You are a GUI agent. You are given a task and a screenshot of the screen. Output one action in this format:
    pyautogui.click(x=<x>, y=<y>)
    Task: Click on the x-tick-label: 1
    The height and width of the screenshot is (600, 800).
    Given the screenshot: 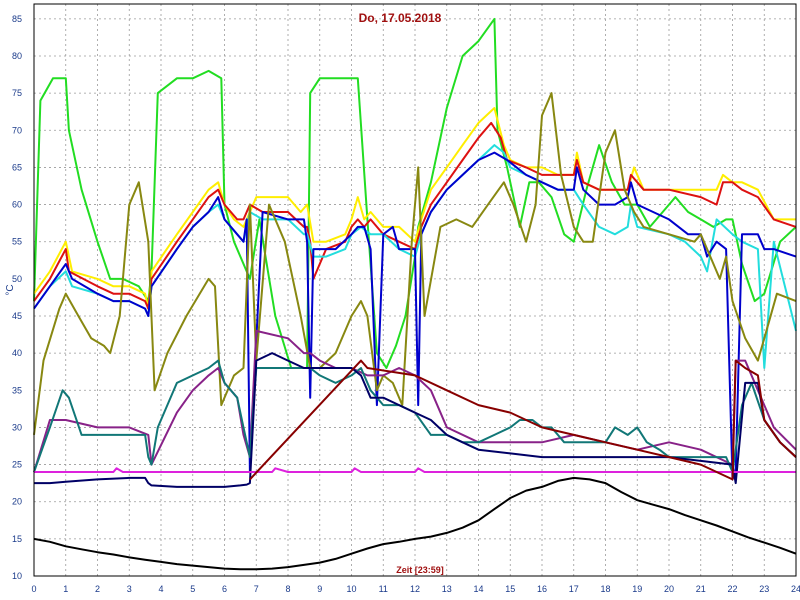 What is the action you would take?
    pyautogui.click(x=65, y=589)
    